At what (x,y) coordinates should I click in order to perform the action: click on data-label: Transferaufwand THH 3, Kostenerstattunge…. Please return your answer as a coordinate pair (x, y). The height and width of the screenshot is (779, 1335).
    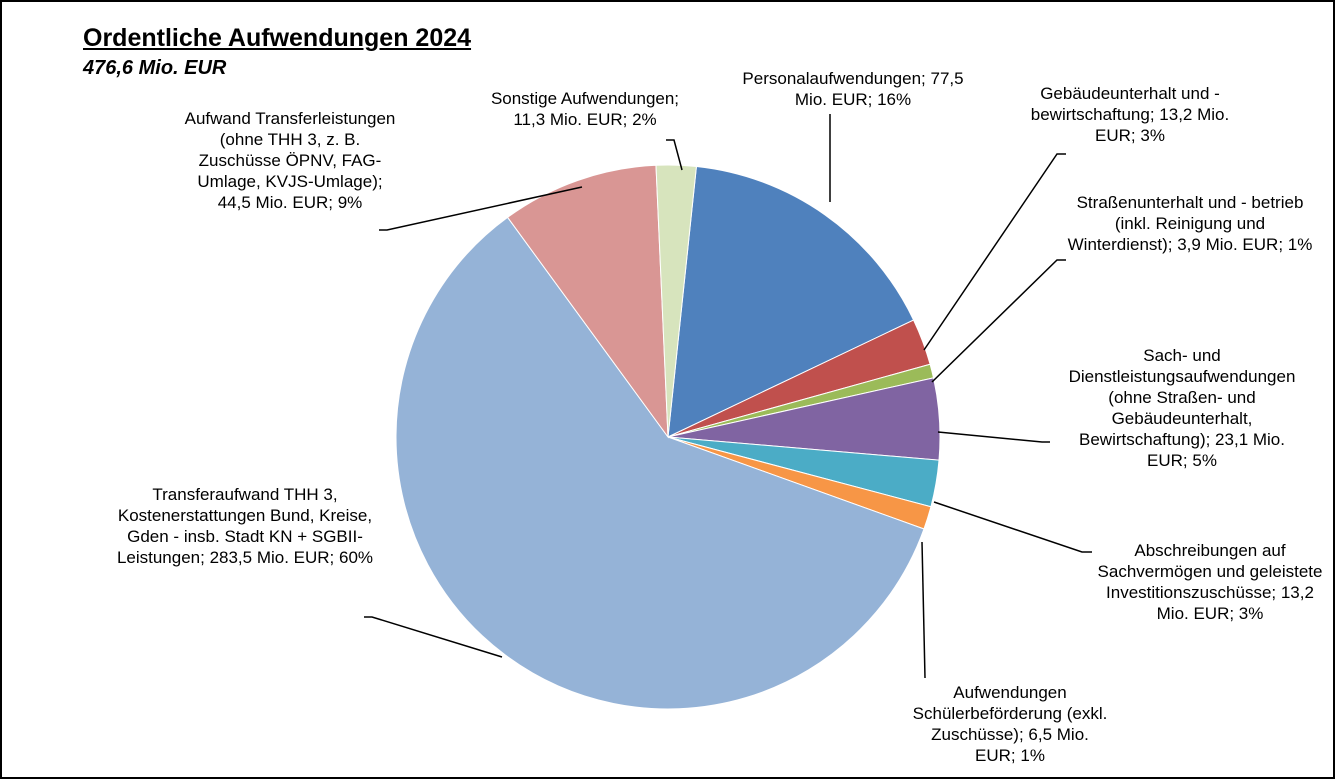
    Looking at the image, I should click on (245, 526).